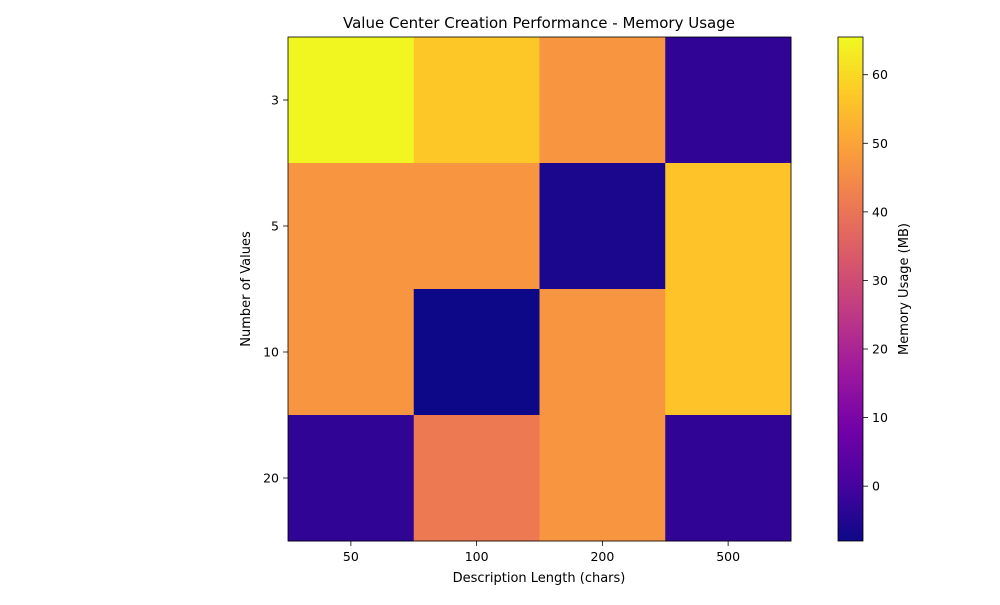 The image size is (1000, 605). Describe the element at coordinates (477, 556) in the screenshot. I see `x-tick-label: 100` at that location.